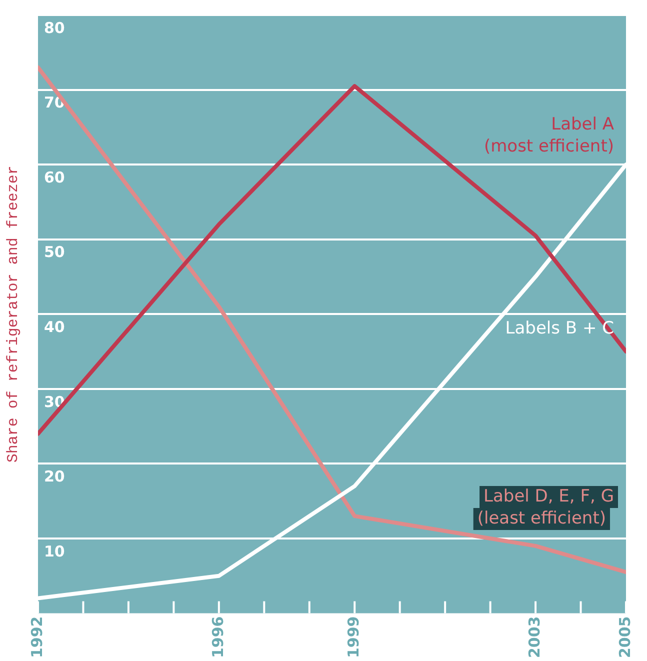 This screenshot has height=661, width=647. I want to click on y-tick-label: 40, so click(54, 327).